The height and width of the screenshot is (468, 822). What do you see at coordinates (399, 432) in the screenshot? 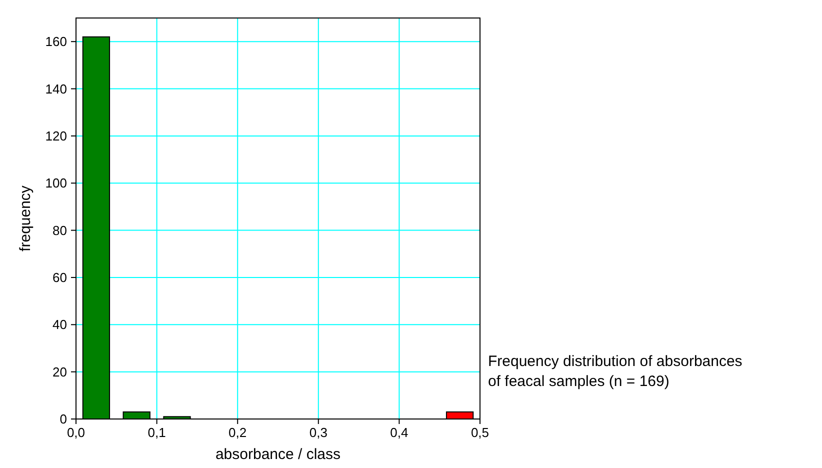
I see `x-tick-label: 0,4` at bounding box center [399, 432].